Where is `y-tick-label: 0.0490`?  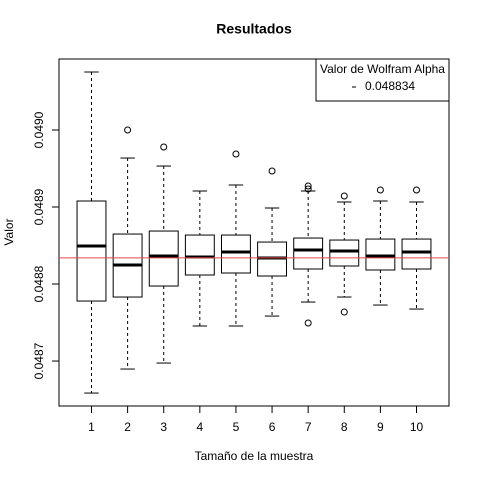 y-tick-label: 0.0490 is located at coordinates (39, 129).